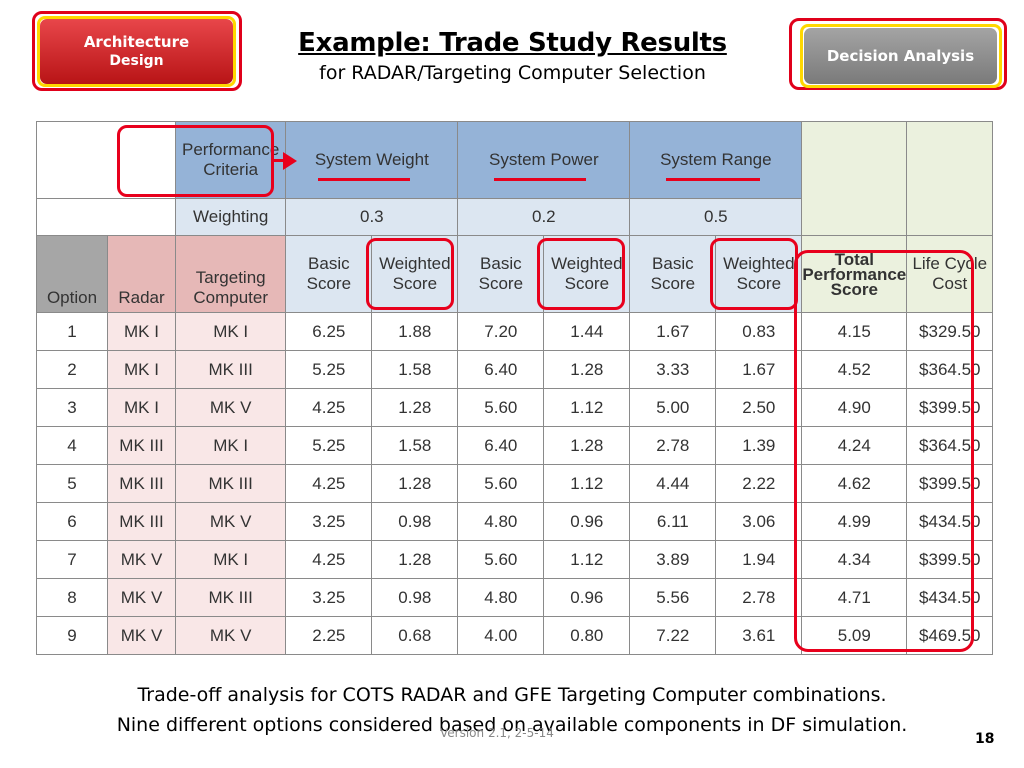 This screenshot has height=768, width=1024. What do you see at coordinates (673, 635) in the screenshot?
I see `range-basic-score-cell: 7.22` at bounding box center [673, 635].